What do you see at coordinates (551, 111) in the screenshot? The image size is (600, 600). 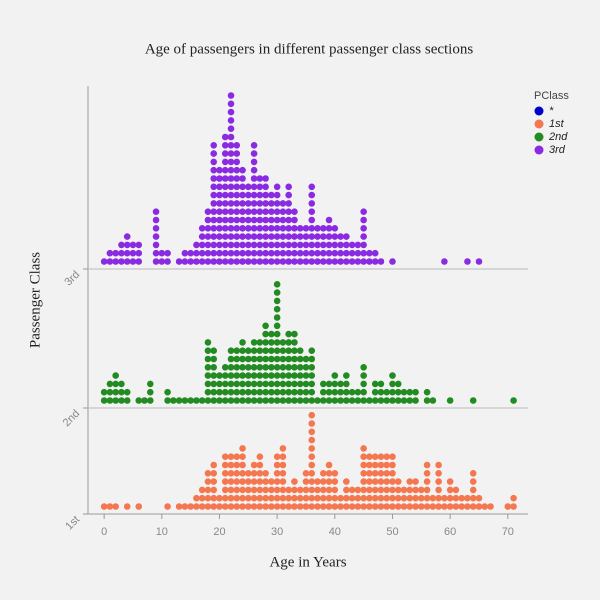 I see `legend-label: *` at bounding box center [551, 111].